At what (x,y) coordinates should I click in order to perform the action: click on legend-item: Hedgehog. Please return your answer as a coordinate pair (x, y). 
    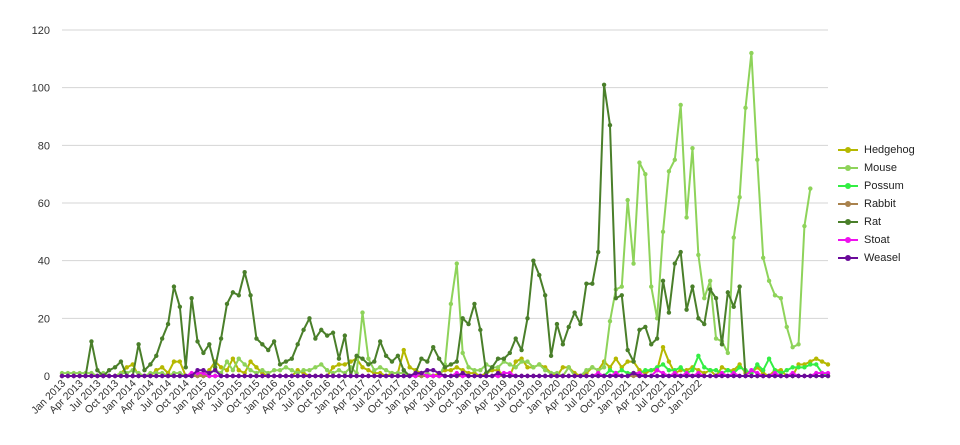
    Looking at the image, I should click on (876, 150).